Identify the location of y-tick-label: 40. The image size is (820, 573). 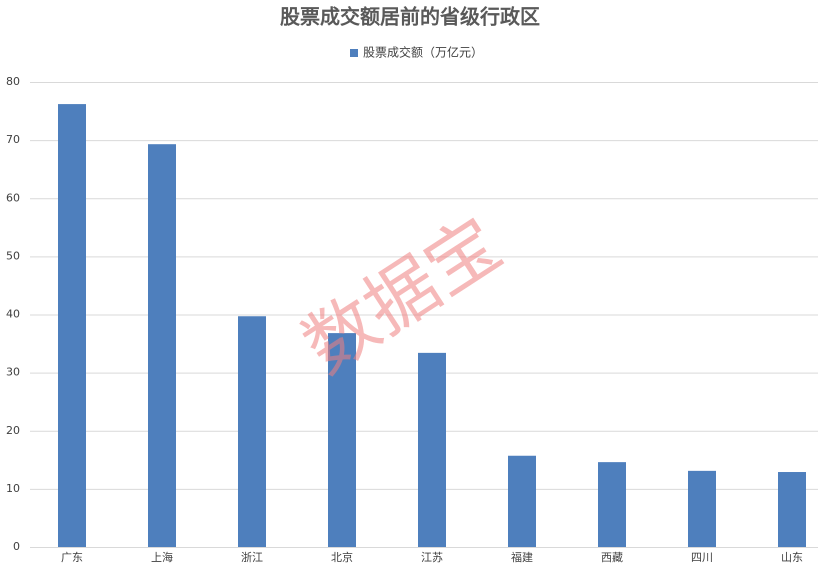
(13, 314).